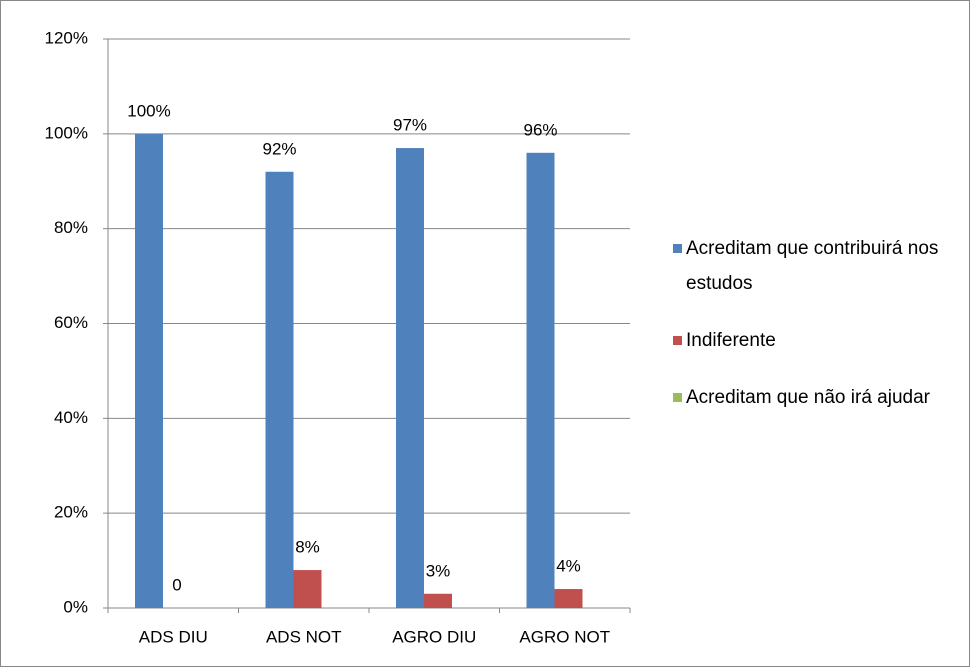 The height and width of the screenshot is (668, 971). Describe the element at coordinates (71, 227) in the screenshot. I see `y-tick-label: 80%` at that location.